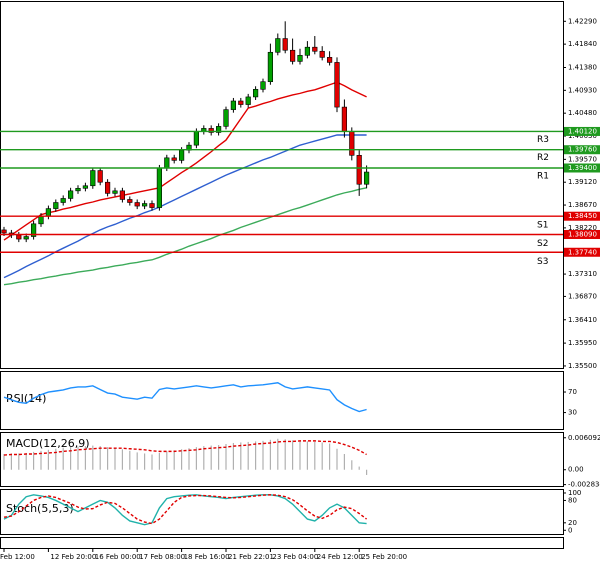 The width and height of the screenshot is (600, 572). I want to click on y-tick-label: 0.006092, so click(584, 438).